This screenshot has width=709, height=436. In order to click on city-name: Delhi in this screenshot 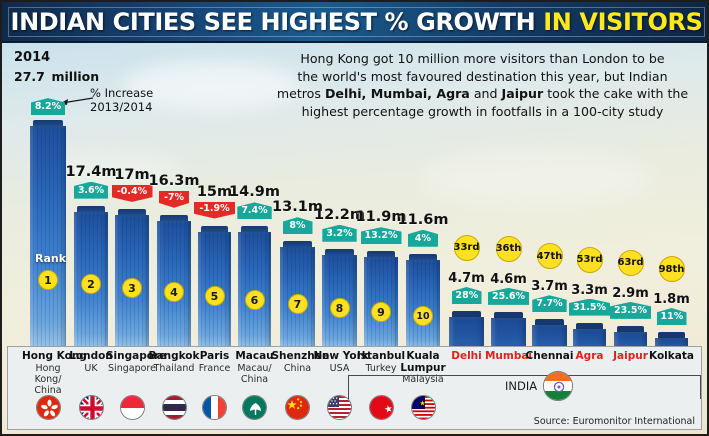, I will do `click(466, 356)`.